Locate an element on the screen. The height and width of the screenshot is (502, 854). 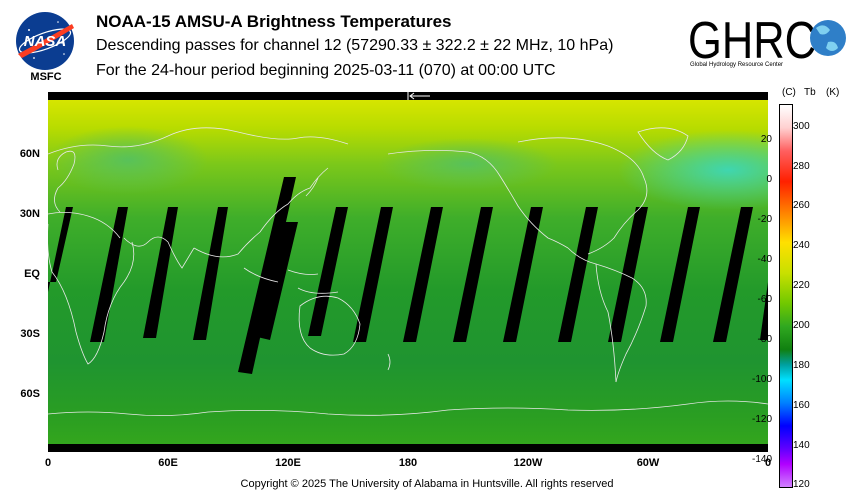
colorbar-c-label: -80 is located at coordinates (764, 339).